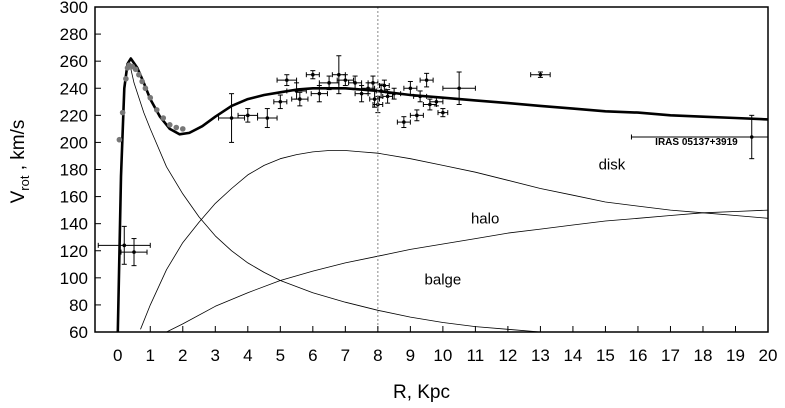 This screenshot has width=785, height=408. I want to click on y-tick-label: 100, so click(74, 278).